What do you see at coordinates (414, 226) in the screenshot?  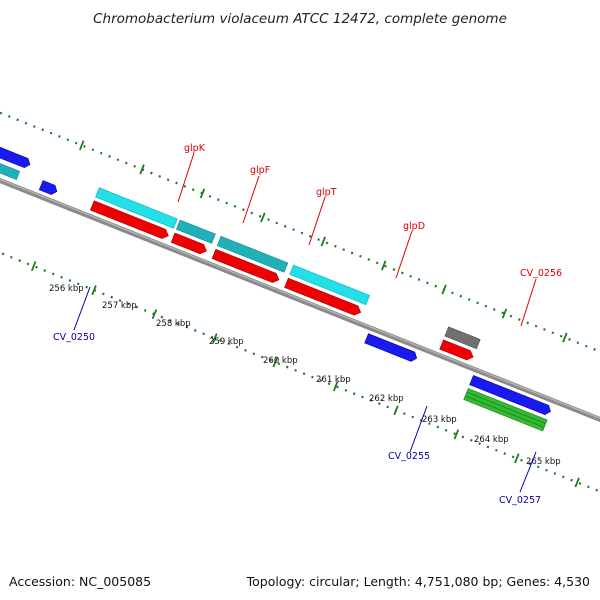 I see `gene-label-glpD: glpD` at bounding box center [414, 226].